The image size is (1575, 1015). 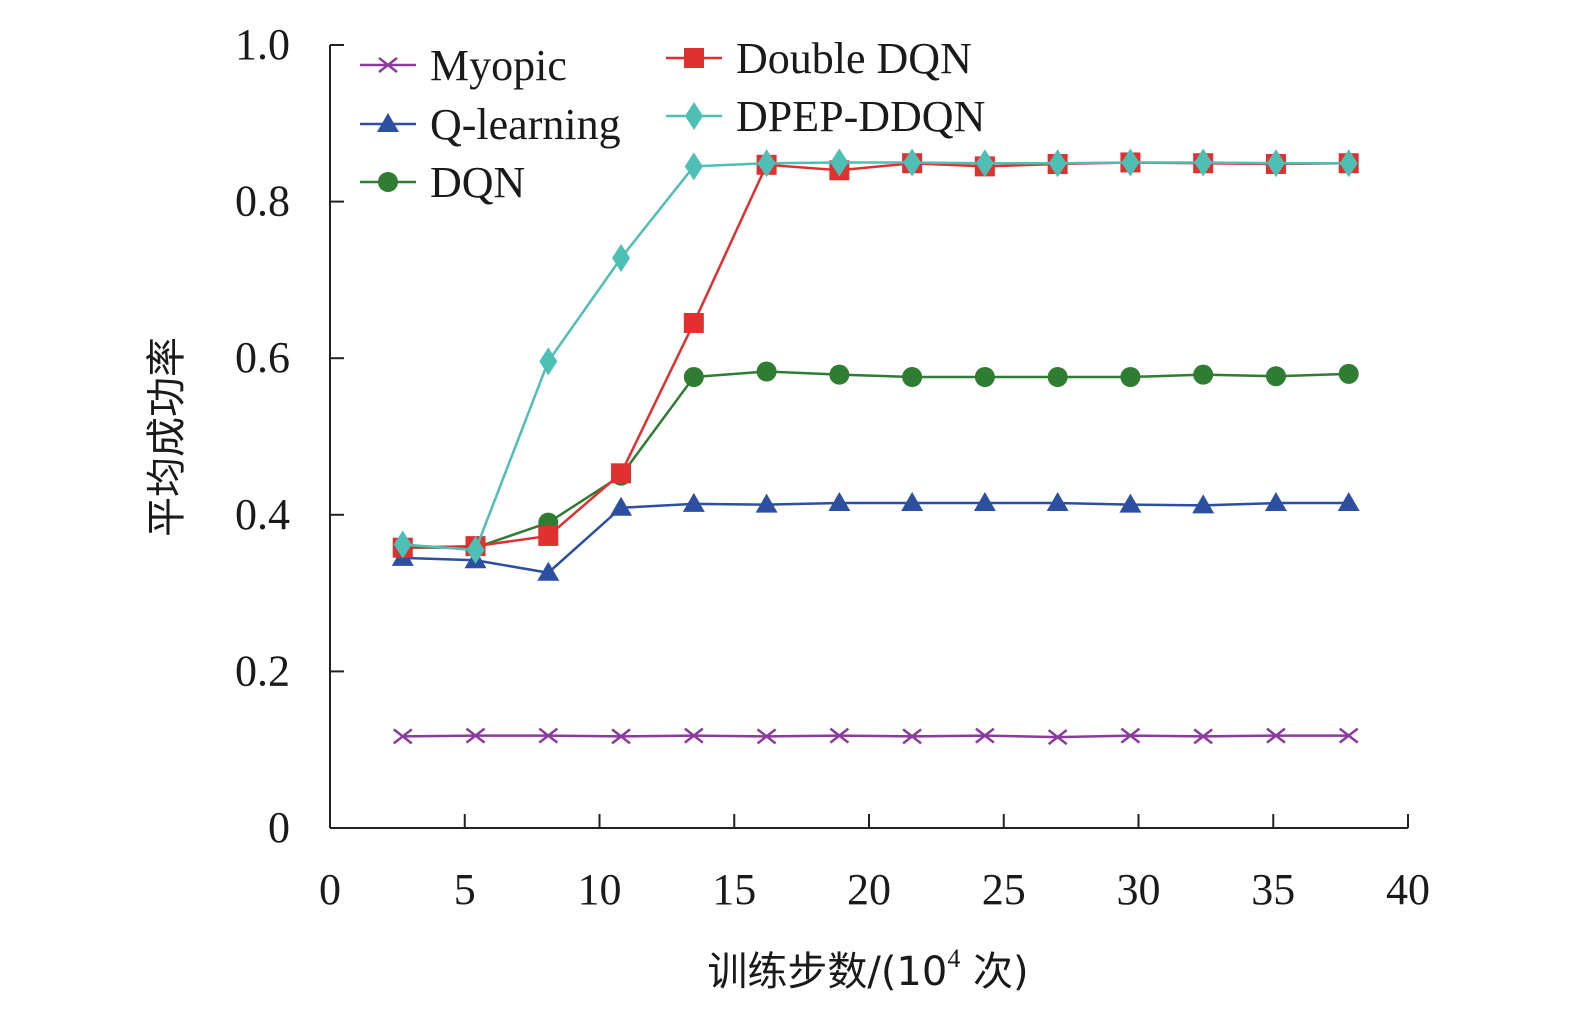 What do you see at coordinates (279, 827) in the screenshot?
I see `y-tick-label: 0` at bounding box center [279, 827].